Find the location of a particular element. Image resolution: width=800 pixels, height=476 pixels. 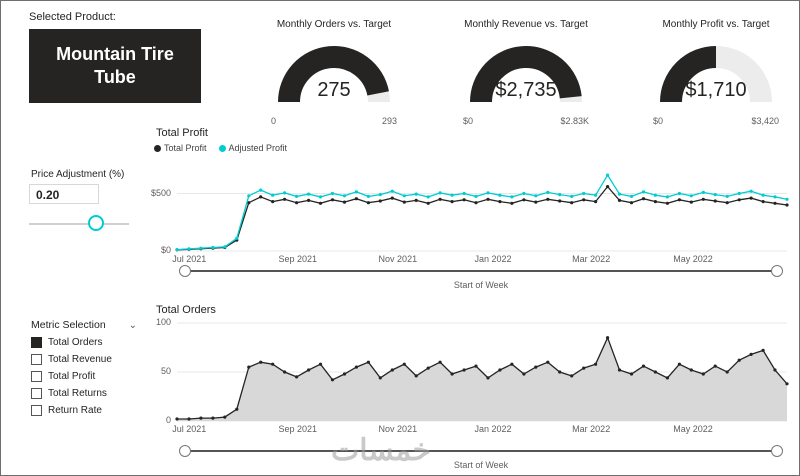

selected-product-name: Mountain Tire Tube is located at coordinates (115, 65).